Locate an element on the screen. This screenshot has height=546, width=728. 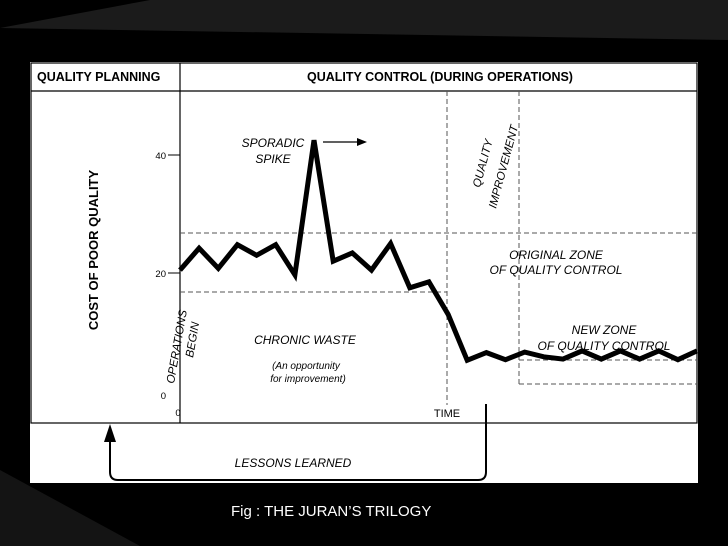
opportunity-label-1: (An opportunity is located at coordinates (306, 366).